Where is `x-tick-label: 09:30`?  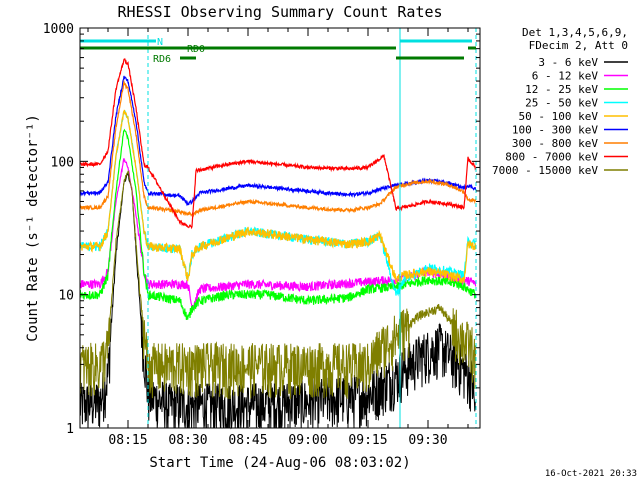
x-tick-label: 09:30 is located at coordinates (427, 440).